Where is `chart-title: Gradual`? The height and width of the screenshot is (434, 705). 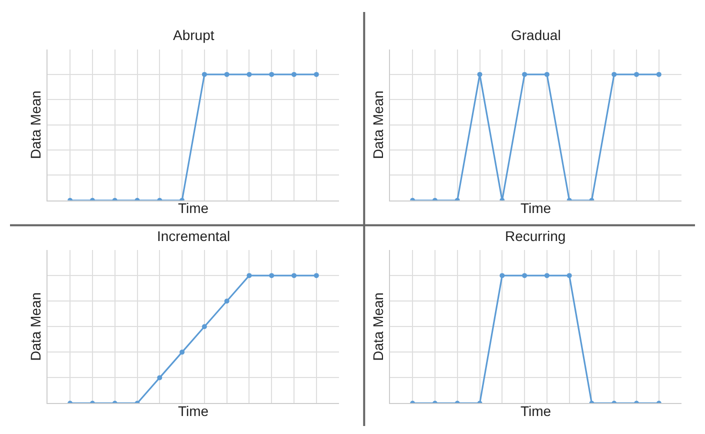
chart-title: Gradual is located at coordinates (536, 35).